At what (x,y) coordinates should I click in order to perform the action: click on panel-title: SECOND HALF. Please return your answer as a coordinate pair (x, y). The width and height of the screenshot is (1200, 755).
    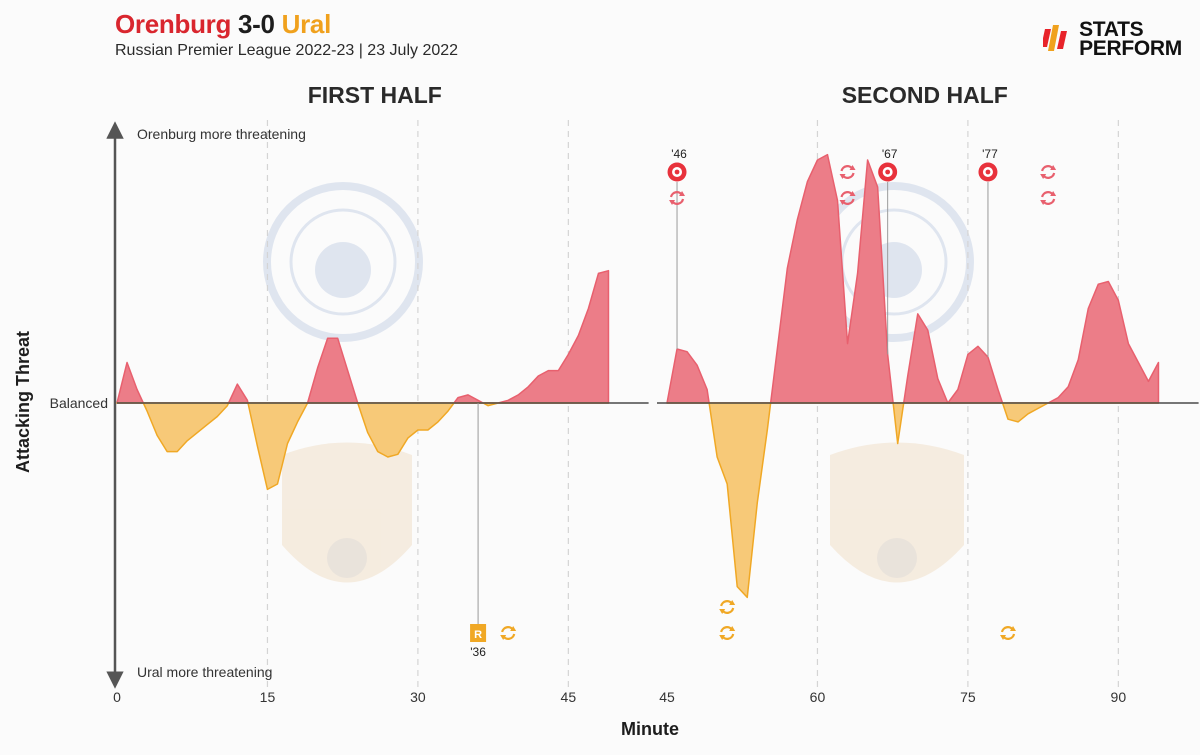
    Looking at the image, I should click on (925, 95).